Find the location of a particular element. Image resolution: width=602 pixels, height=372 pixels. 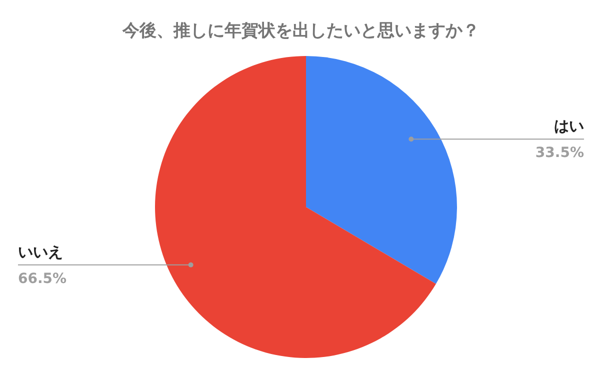

chart-title: 今後、推しに年賀状を出したいと思いますか？ is located at coordinates (301, 31).